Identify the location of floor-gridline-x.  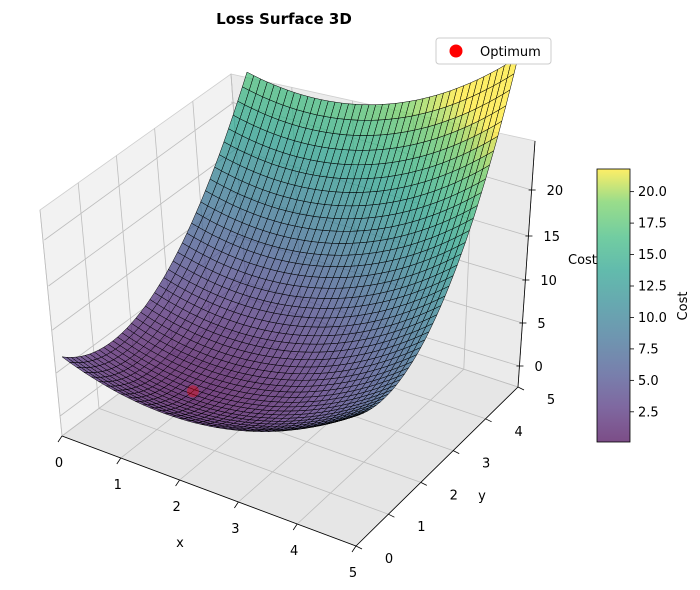
(380, 446).